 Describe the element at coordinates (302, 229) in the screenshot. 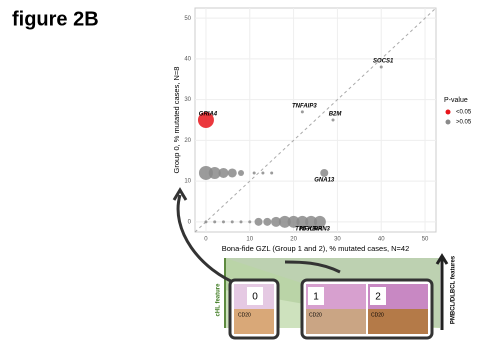

I see `point-label: TP53` at that location.